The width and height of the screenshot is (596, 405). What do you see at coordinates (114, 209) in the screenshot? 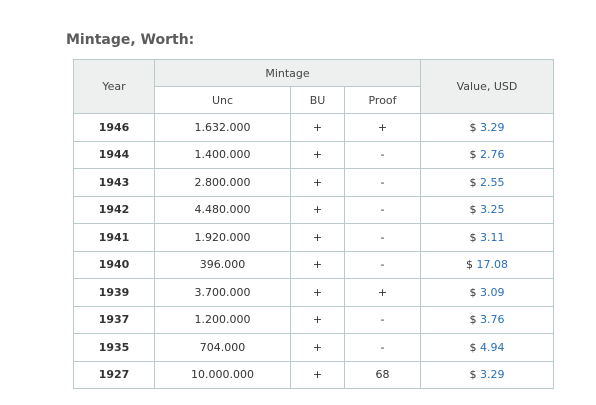
I see `year-cell: 1942` at bounding box center [114, 209].